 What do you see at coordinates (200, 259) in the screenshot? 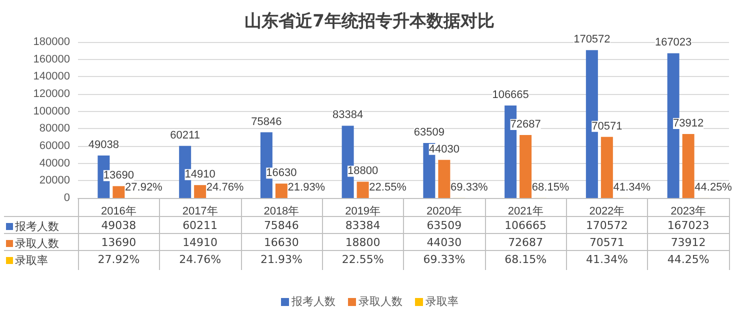
I see `data-label: 24.76%` at bounding box center [200, 259].